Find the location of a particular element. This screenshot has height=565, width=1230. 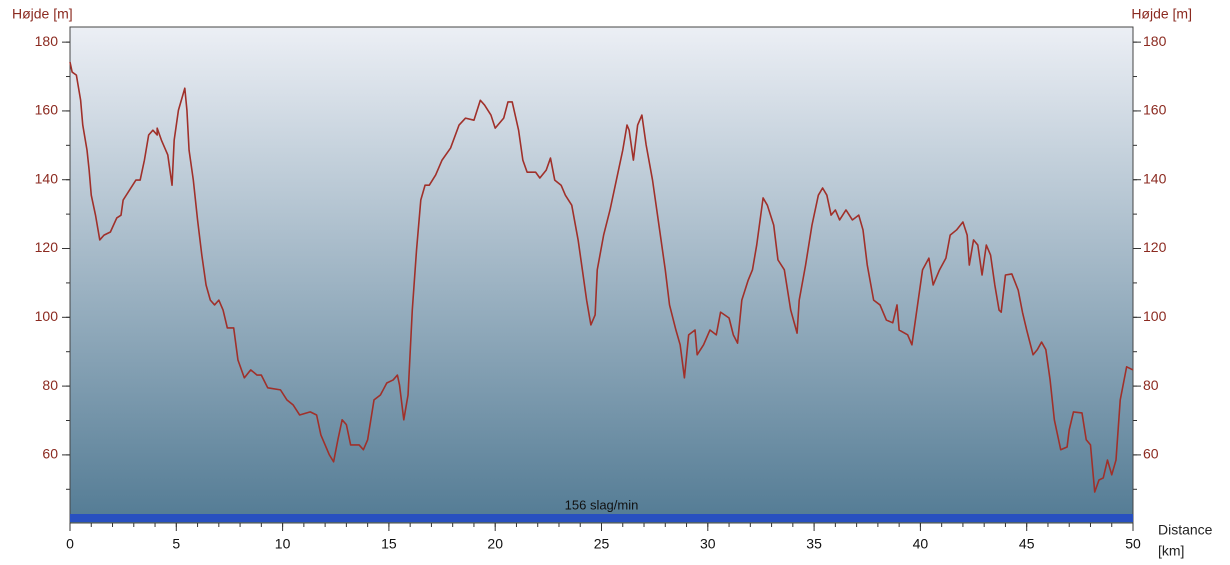

heart-rate-label: 156 slag/min is located at coordinates (602, 504).